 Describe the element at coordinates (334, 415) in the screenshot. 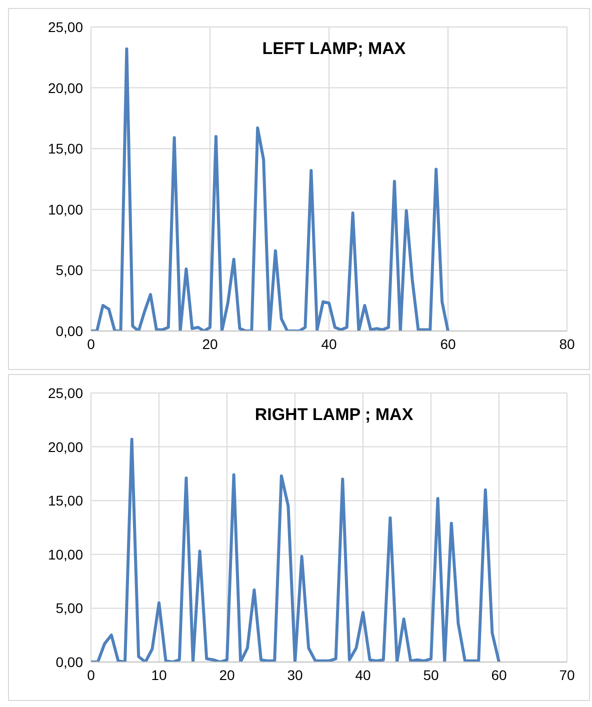

I see `text: RIGHT LAMP ; MAX` at that location.